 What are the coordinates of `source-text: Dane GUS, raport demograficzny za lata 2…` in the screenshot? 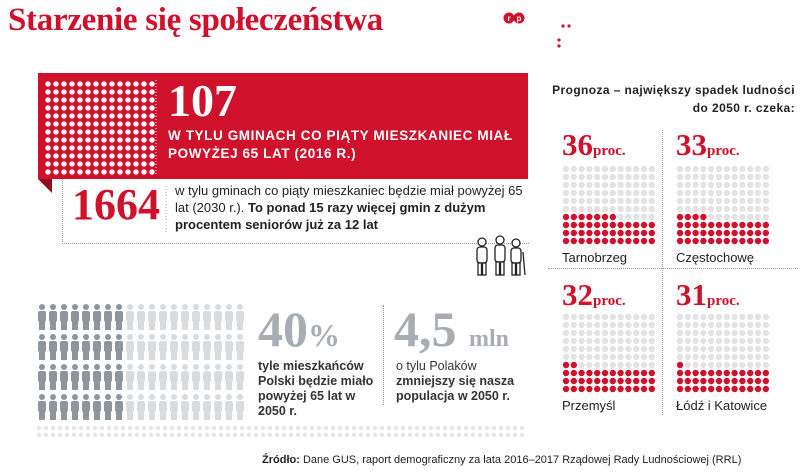 It's located at (522, 460).